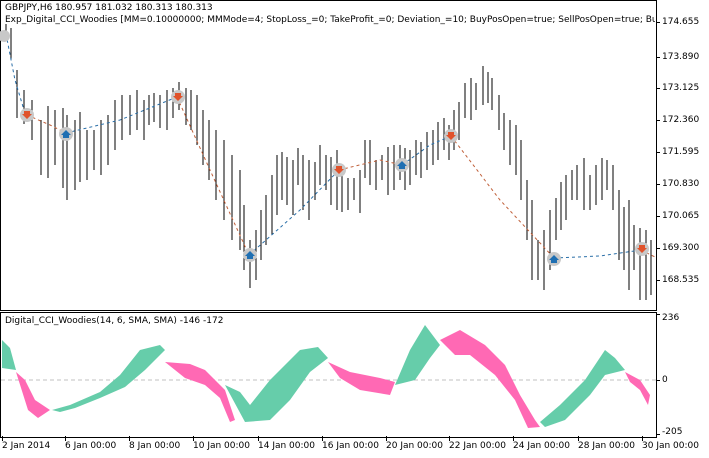  What do you see at coordinates (672, 432) in the screenshot?
I see `indicator-tick: -205` at bounding box center [672, 432].